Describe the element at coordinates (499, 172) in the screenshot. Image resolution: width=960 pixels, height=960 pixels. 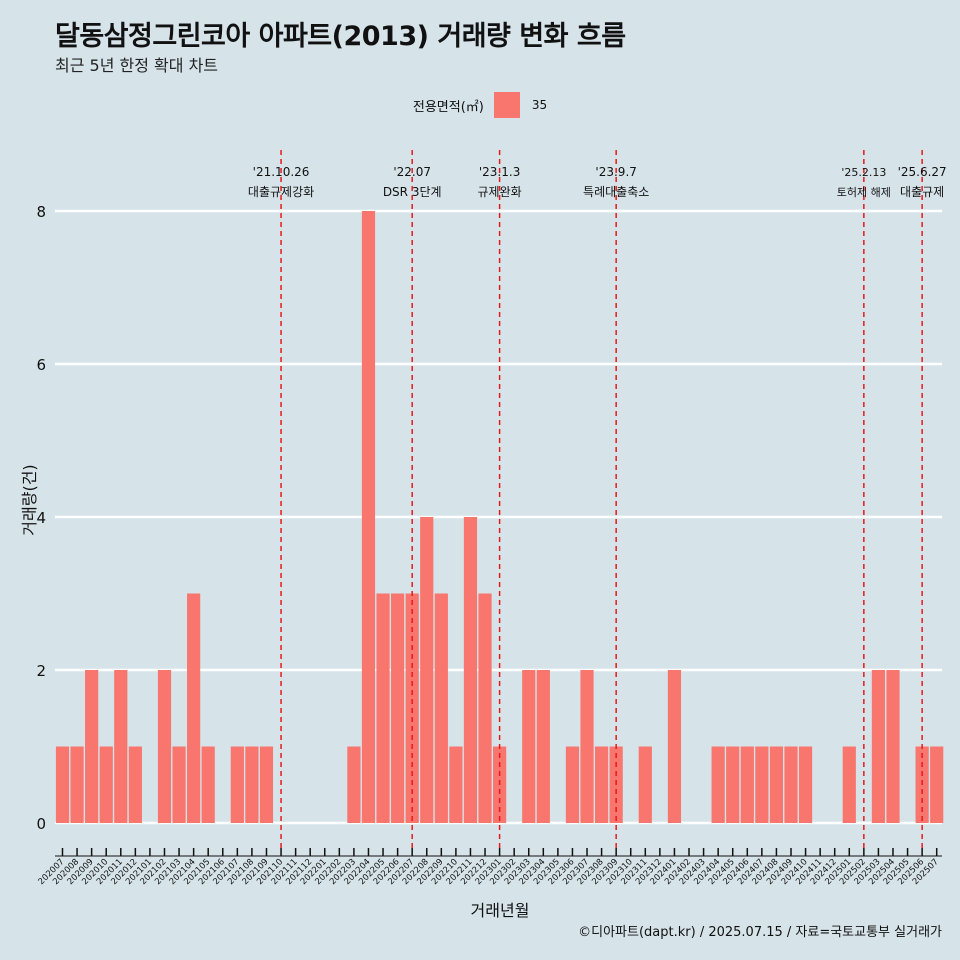
I see `event-date-label: '23.1.3` at that location.